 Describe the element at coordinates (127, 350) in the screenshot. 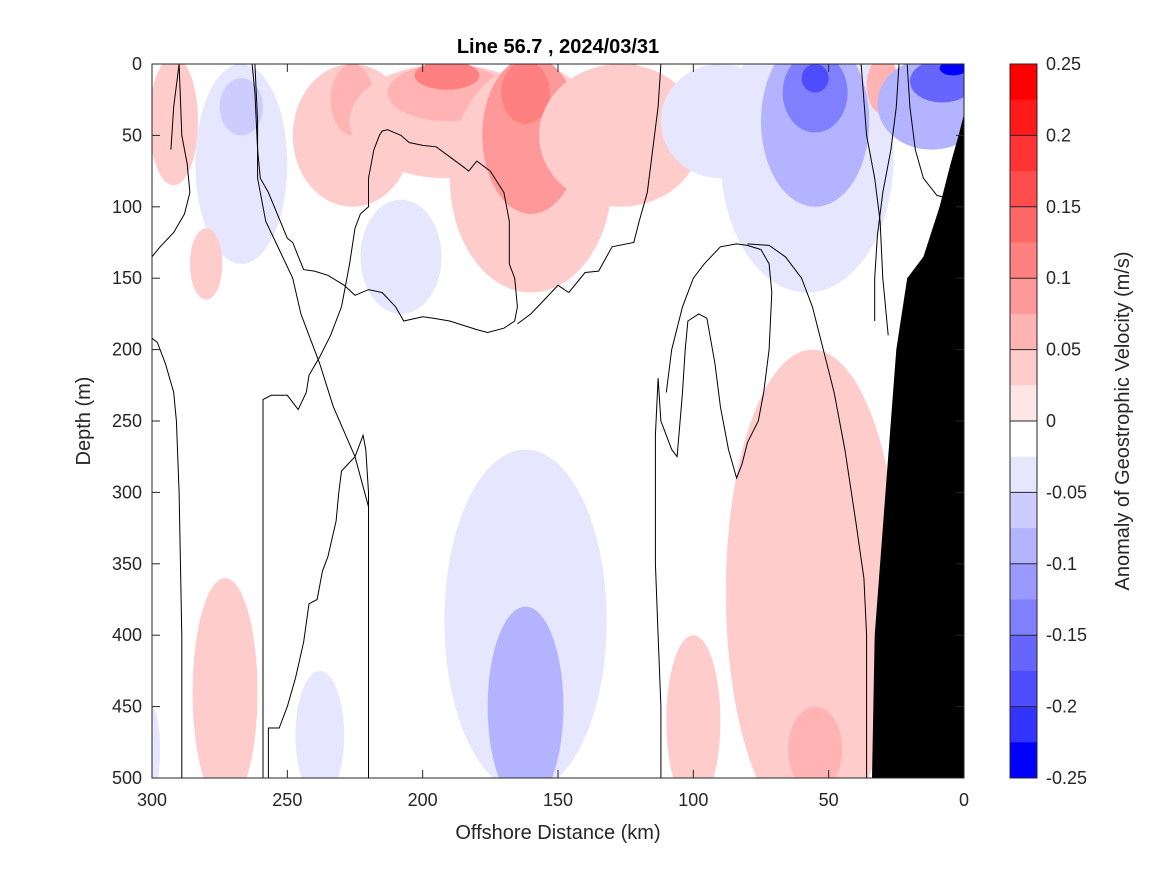

I see `y-tick-label: 200` at that location.